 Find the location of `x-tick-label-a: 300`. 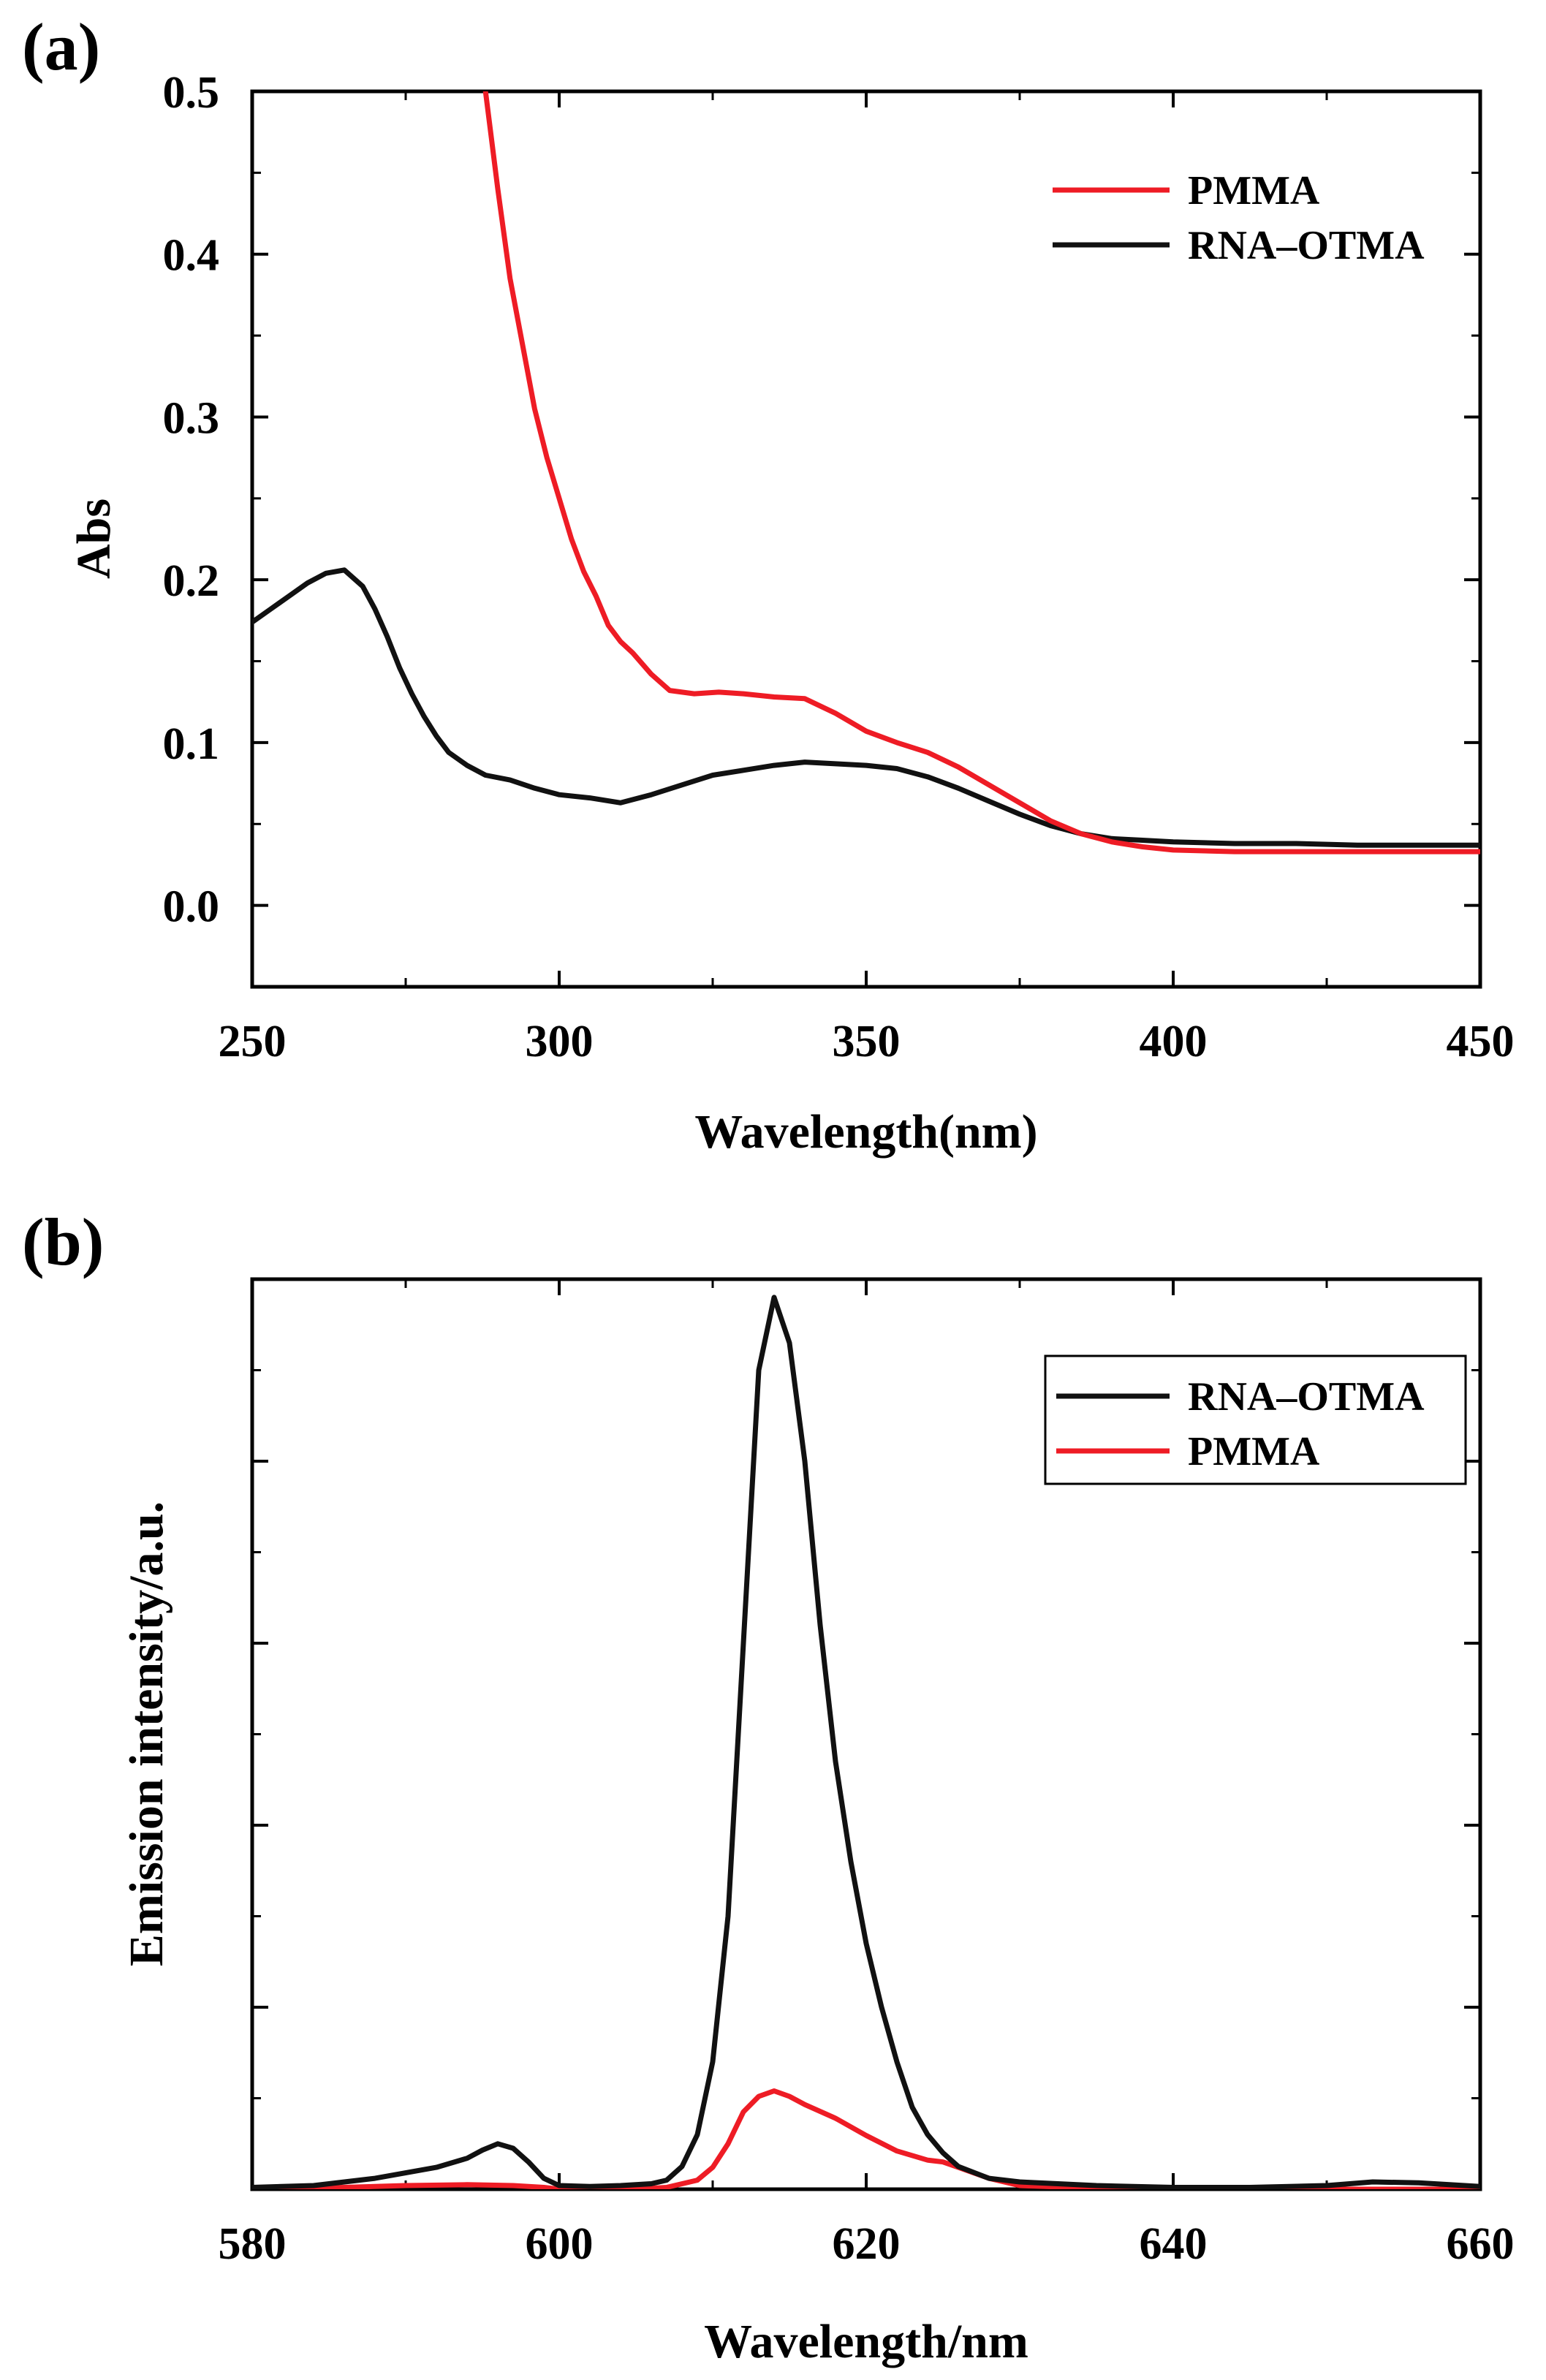

x-tick-label-a: 300 is located at coordinates (560, 1041).